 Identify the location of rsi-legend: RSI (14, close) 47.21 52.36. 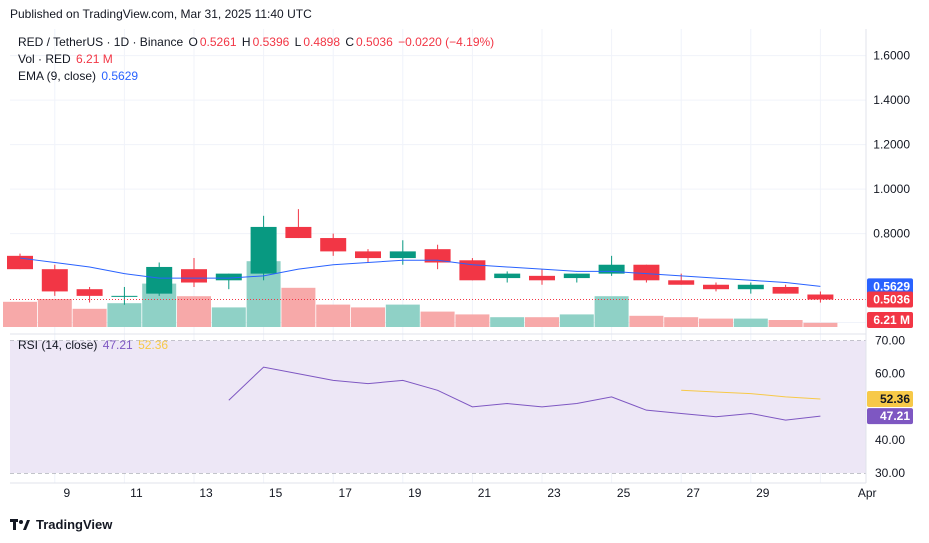
(94, 345).